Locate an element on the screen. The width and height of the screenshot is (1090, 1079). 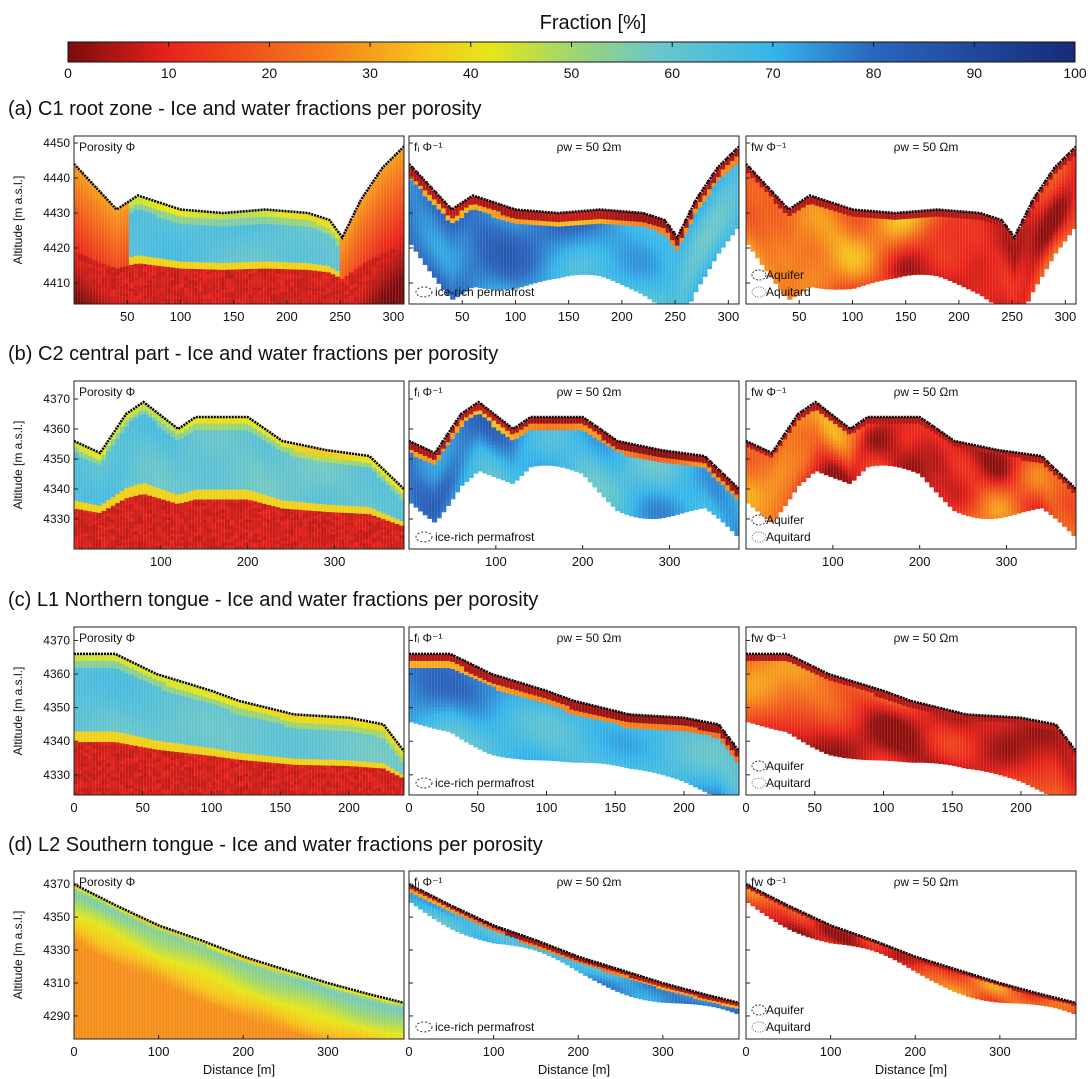
y-tick-label: 4430 is located at coordinates (56, 213).